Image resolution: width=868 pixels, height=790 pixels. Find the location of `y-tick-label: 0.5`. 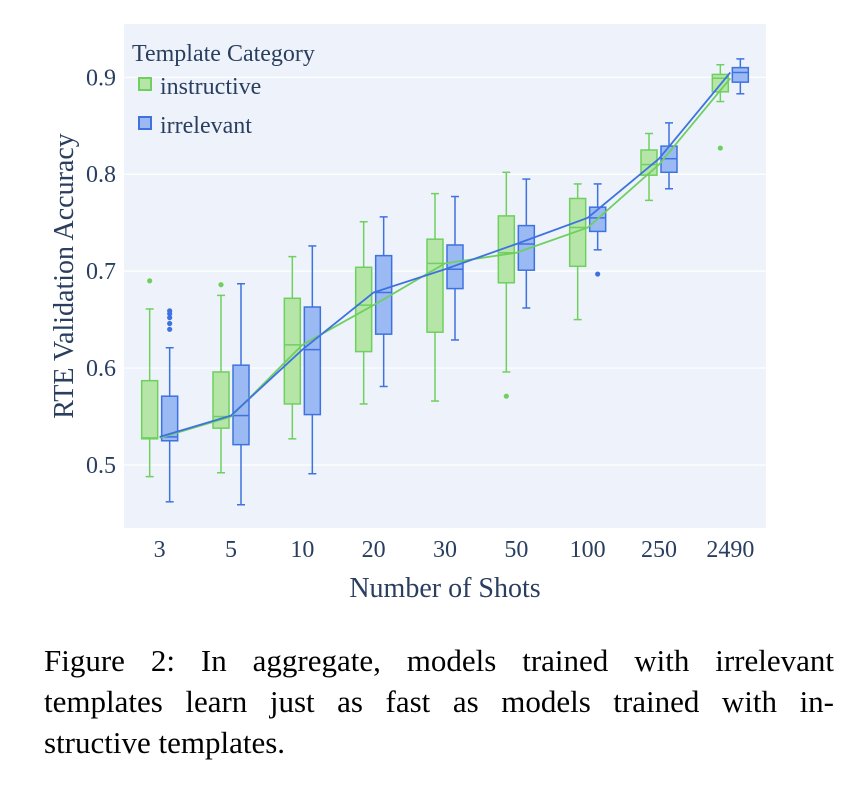

y-tick-label: 0.5 is located at coordinates (101, 466).